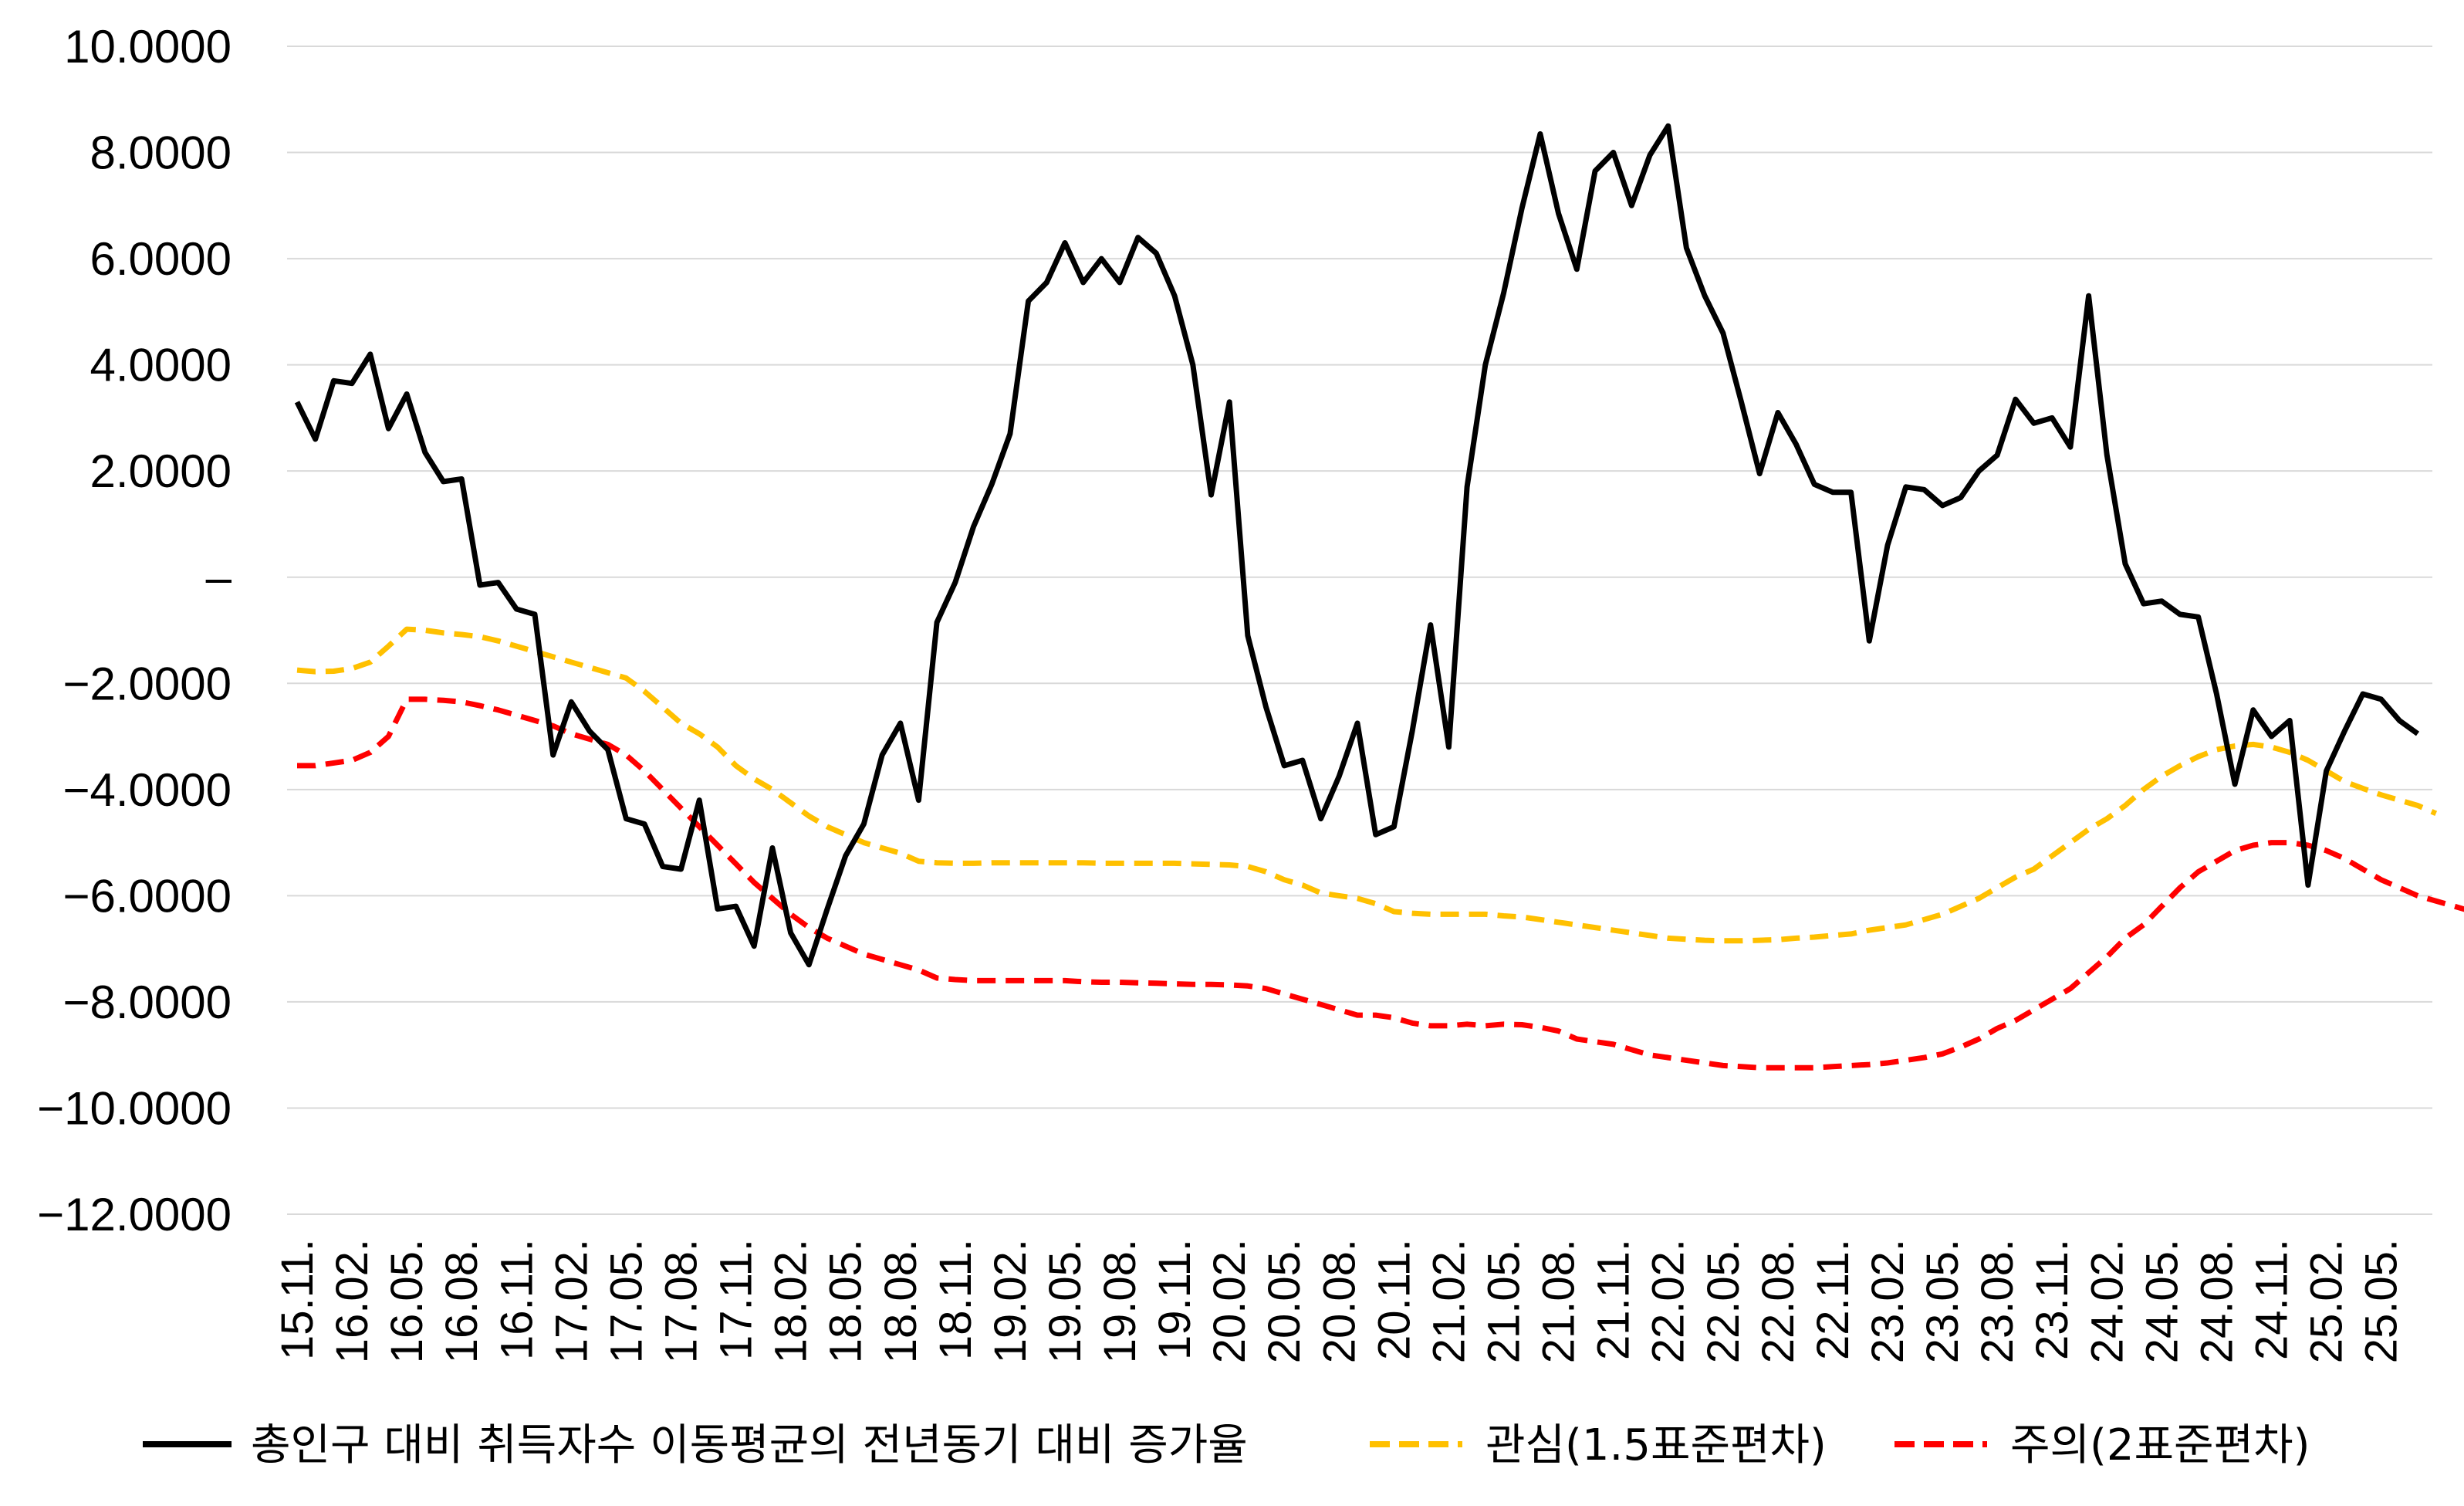 Image resolution: width=2464 pixels, height=1506 pixels. I want to click on x-tick-label: 23.05., so click(1943, 1301).